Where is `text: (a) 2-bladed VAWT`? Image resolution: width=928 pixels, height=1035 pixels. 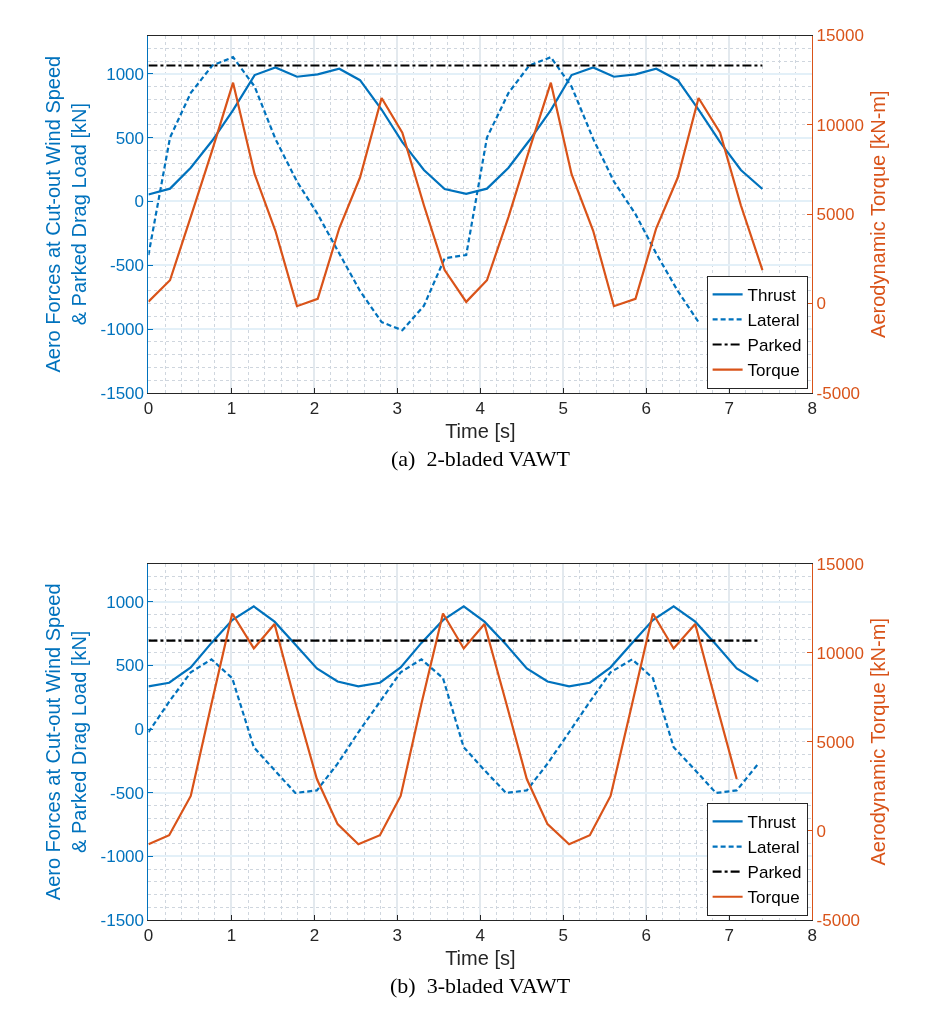 text: (a) 2-bladed VAWT is located at coordinates (481, 458).